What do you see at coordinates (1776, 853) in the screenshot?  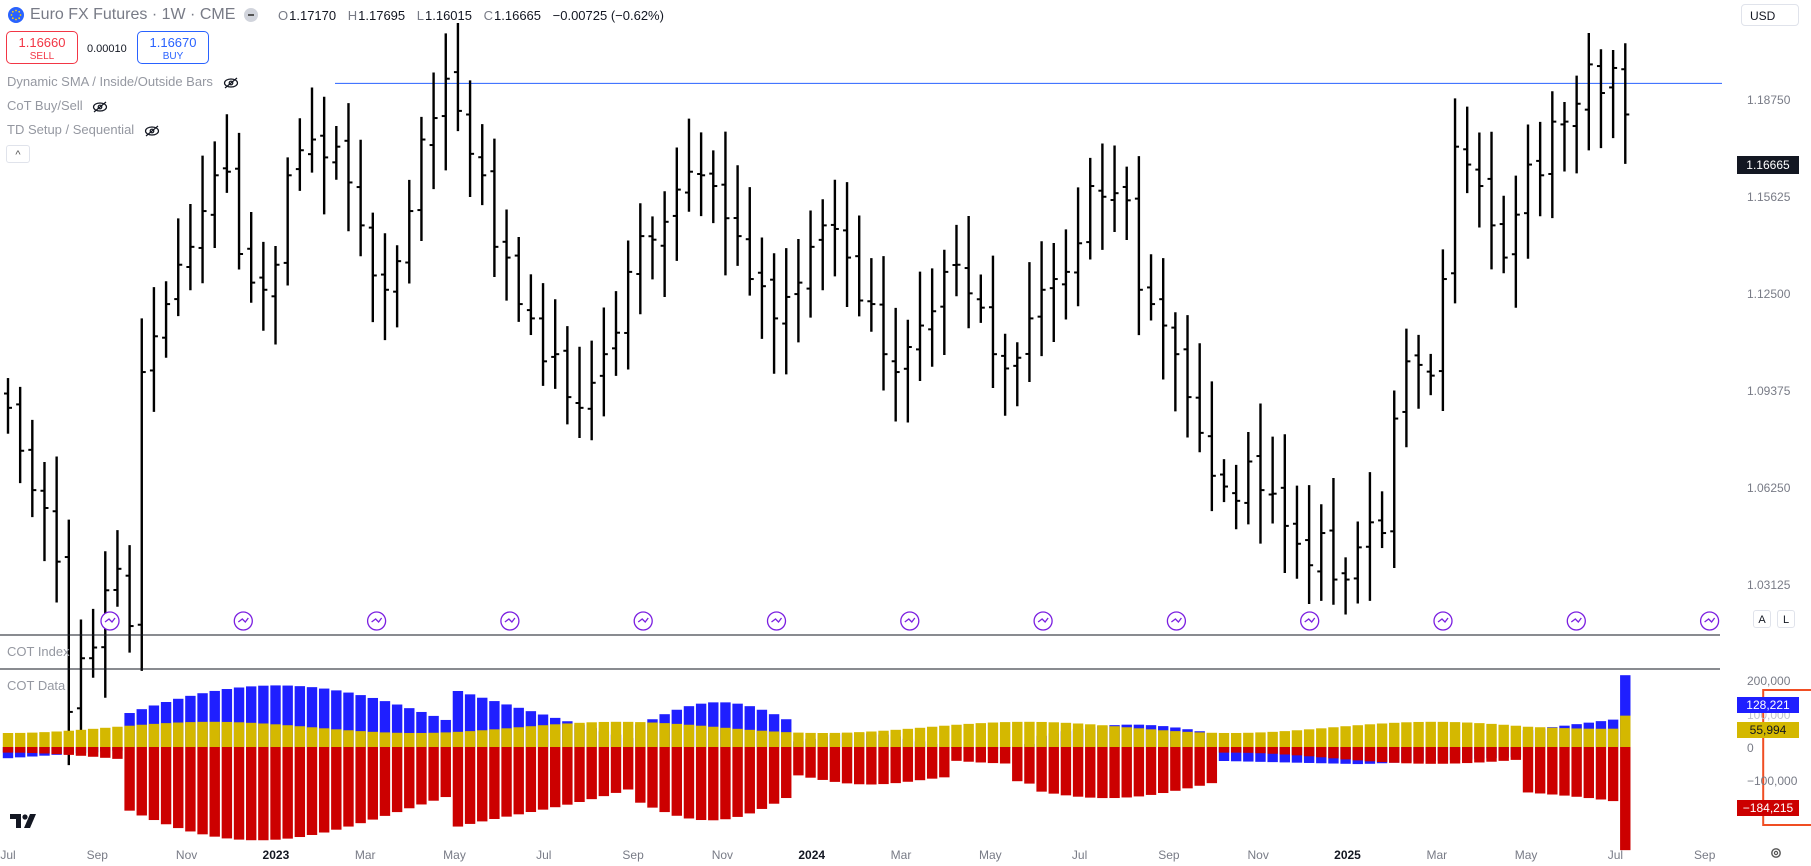 I see `settings-gear-icon` at bounding box center [1776, 853].